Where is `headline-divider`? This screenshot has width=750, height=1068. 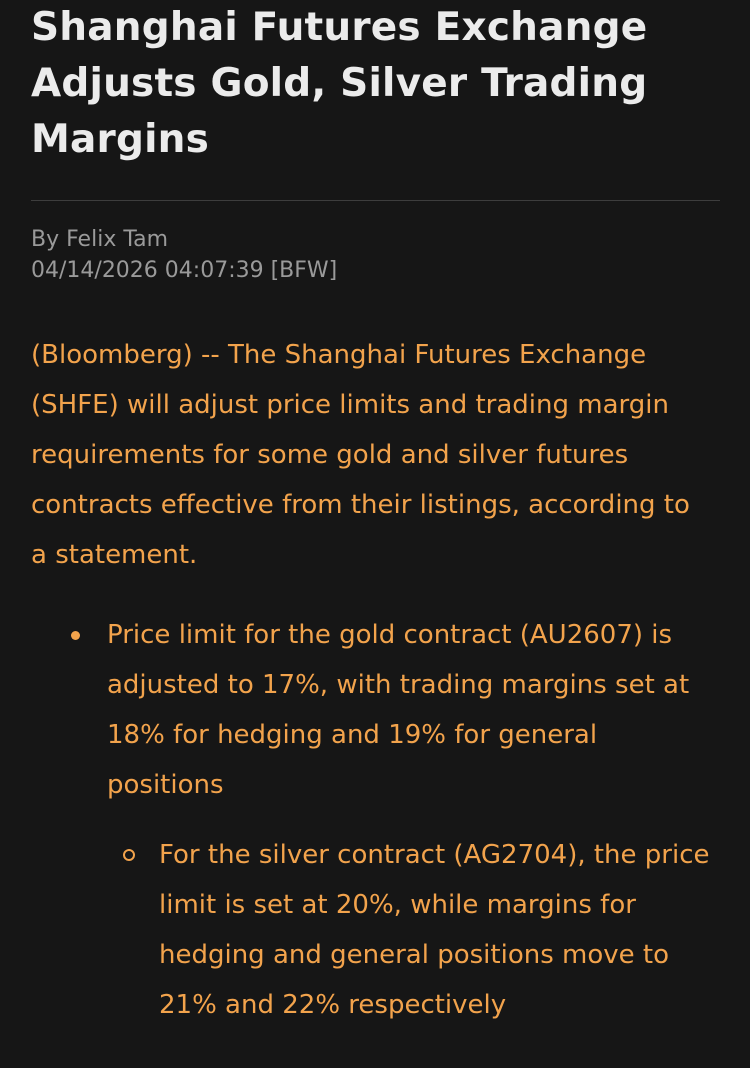 headline-divider is located at coordinates (375, 200).